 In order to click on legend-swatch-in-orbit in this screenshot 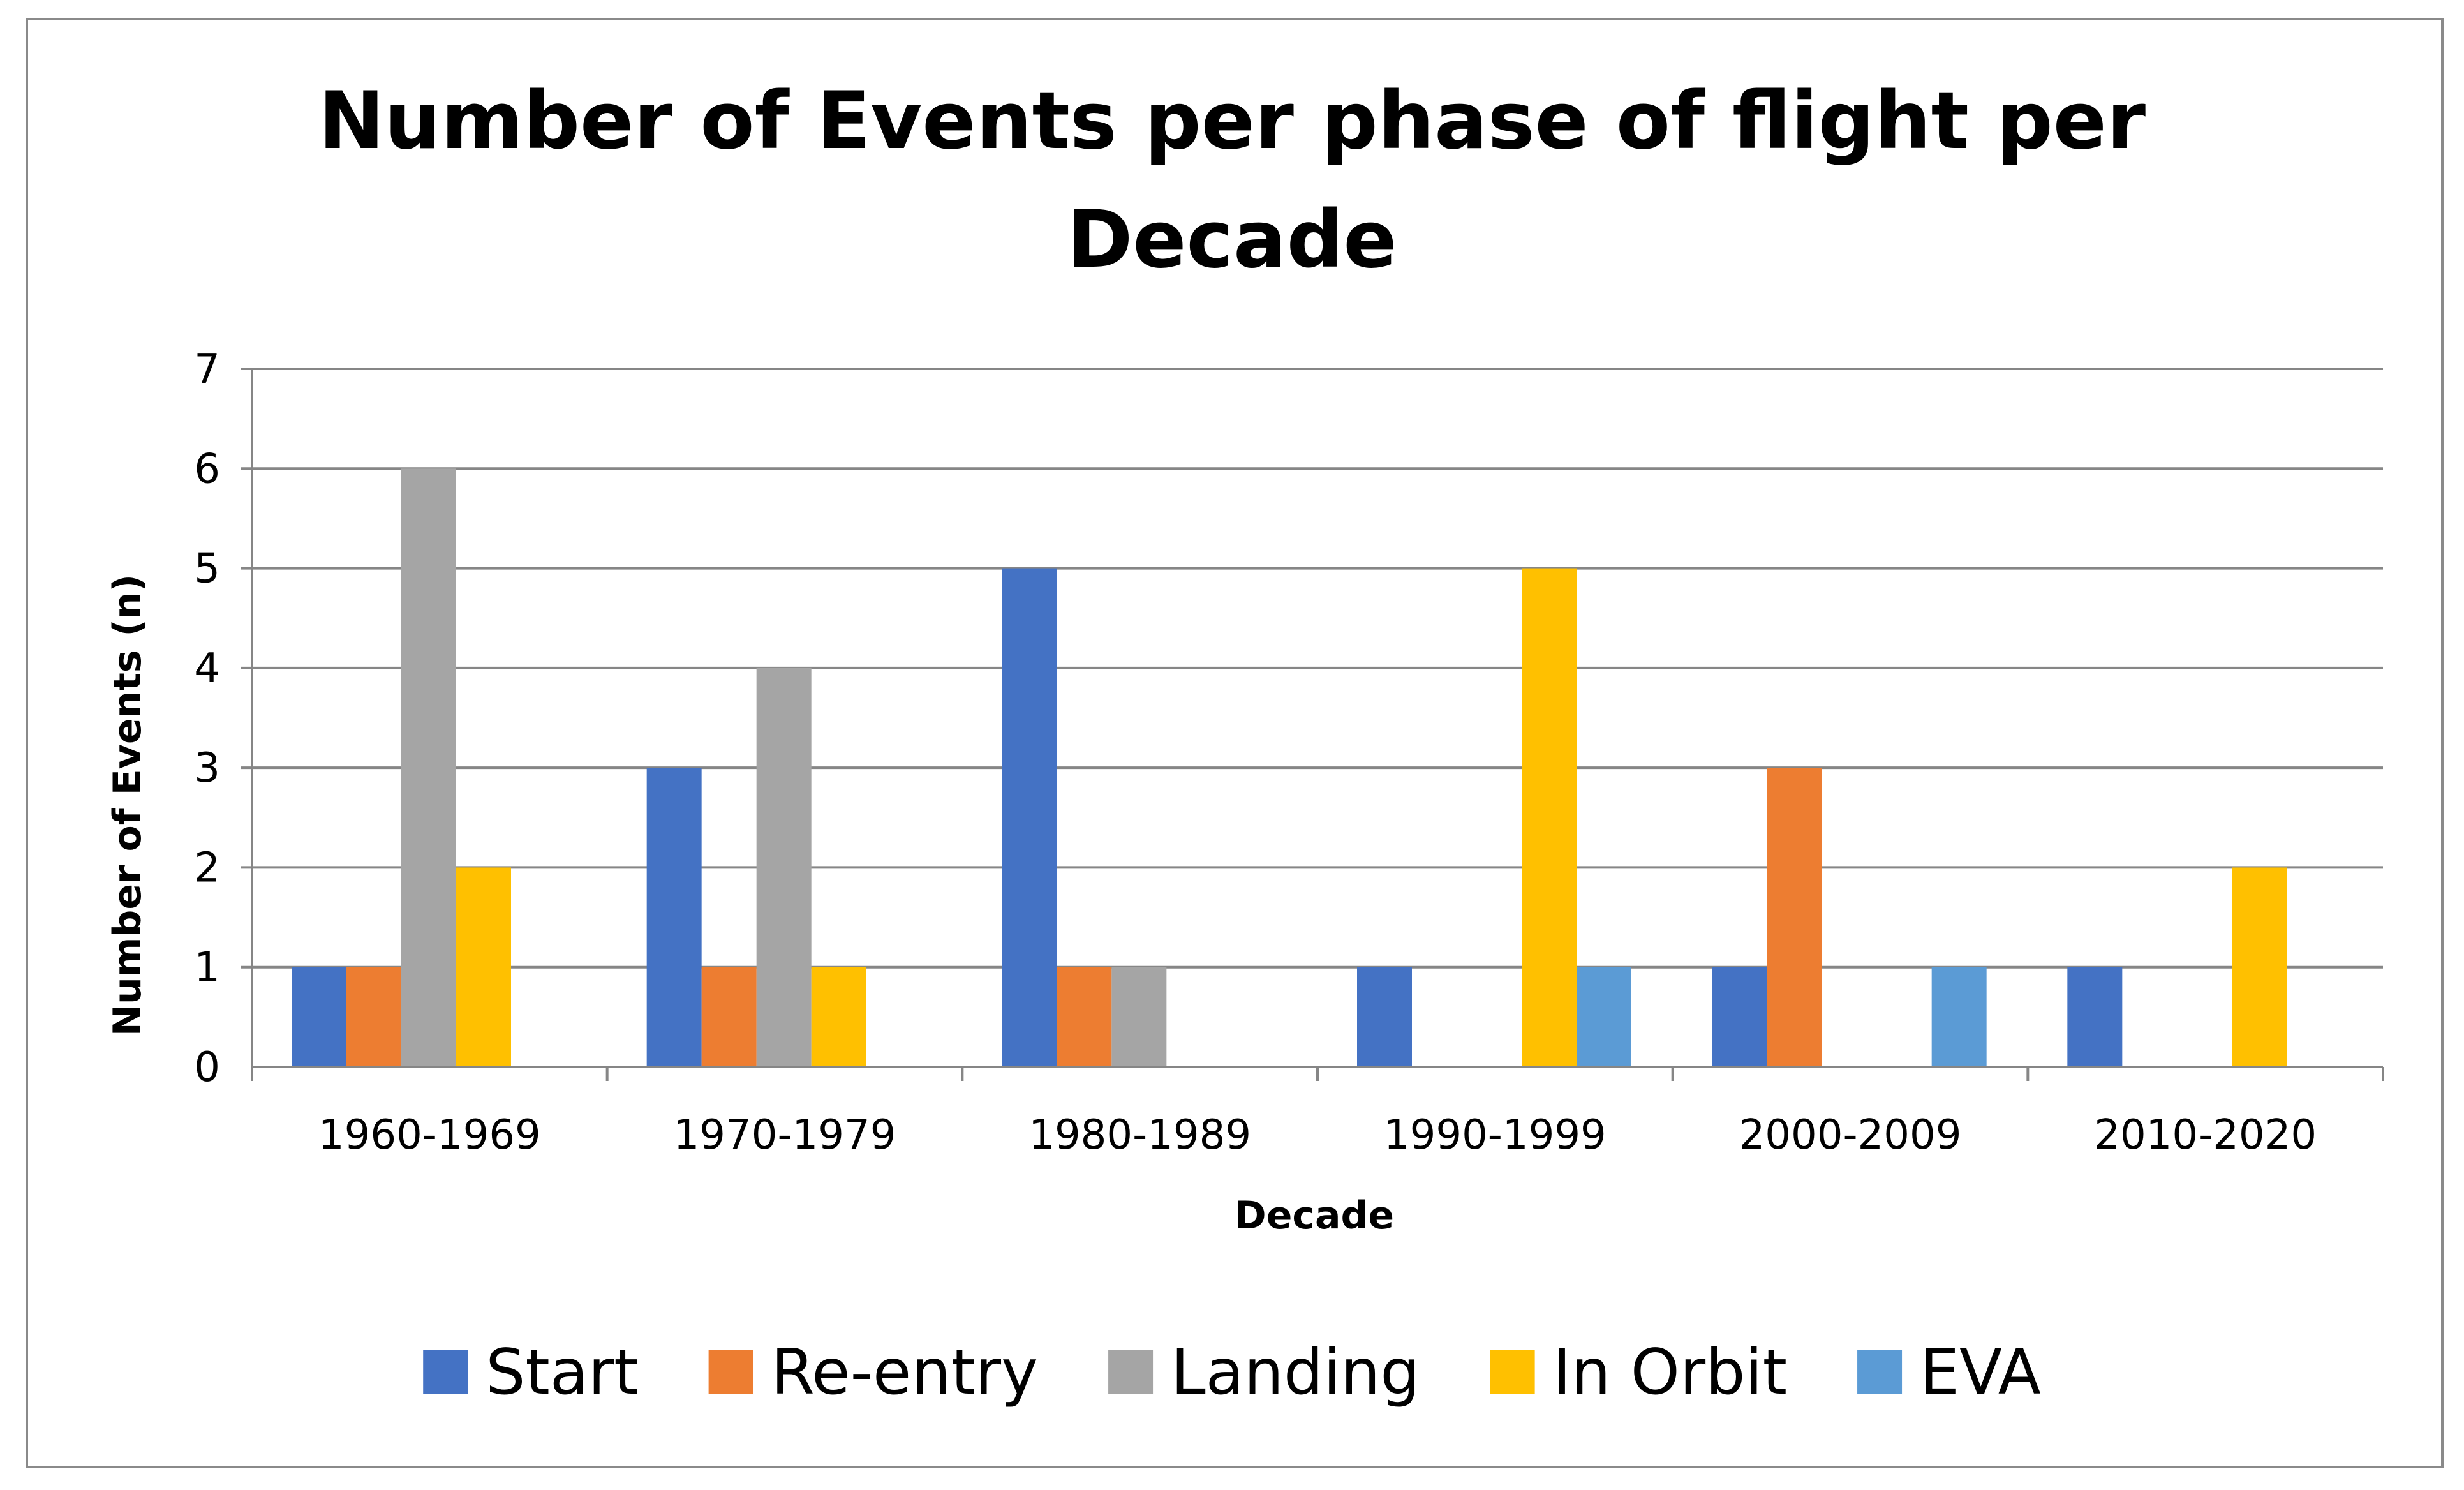, I will do `click(1513, 1372)`.